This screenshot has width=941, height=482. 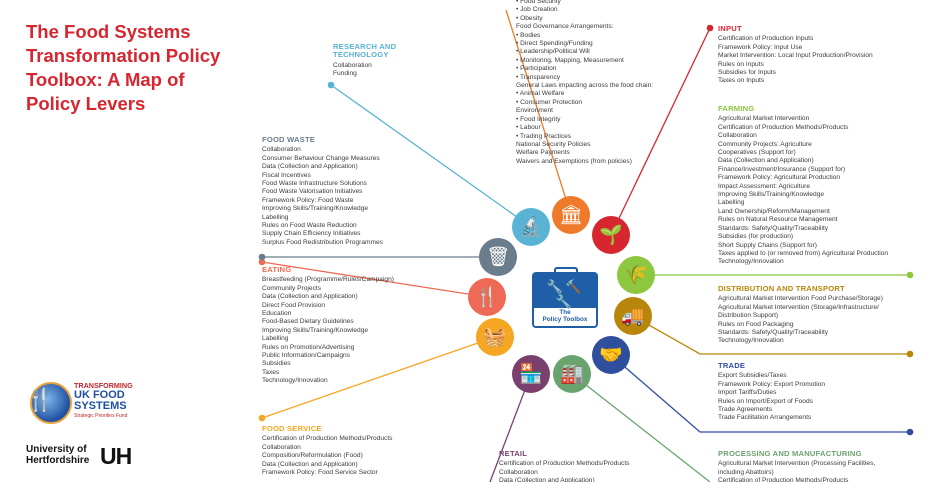 I want to click on policy-lever-item: Trade Agreements, so click(x=745, y=410).